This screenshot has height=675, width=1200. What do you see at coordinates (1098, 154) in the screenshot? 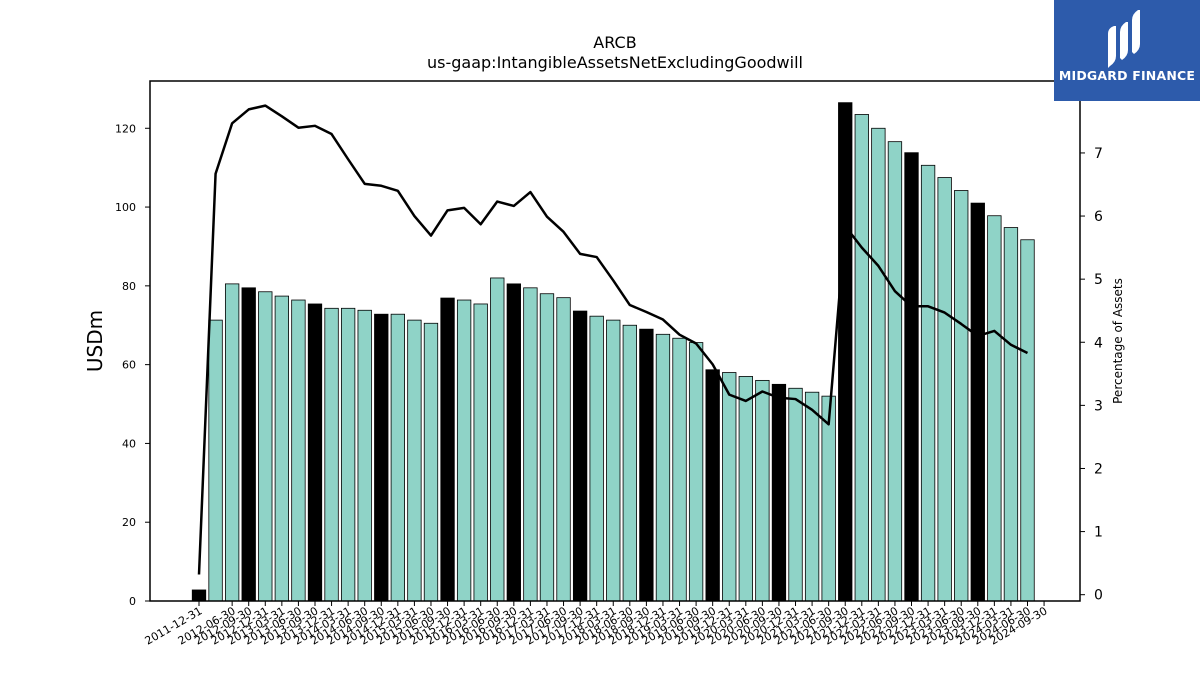
I see `y-right-tick-label: 7` at bounding box center [1098, 154].